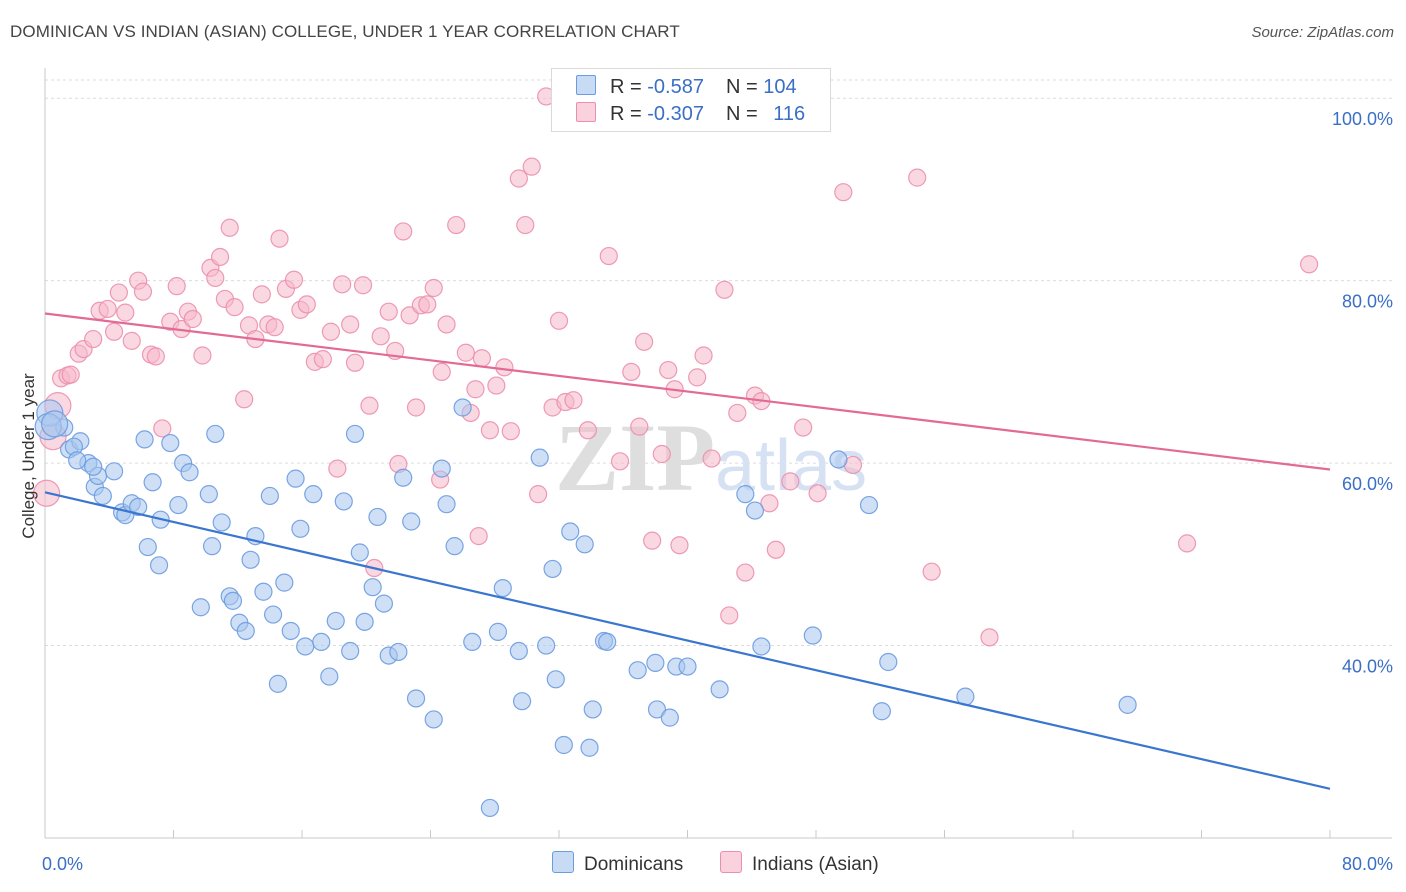 The width and height of the screenshot is (1406, 892). Describe the element at coordinates (1367, 484) in the screenshot. I see `y-tick-label: 60.0%` at that location.